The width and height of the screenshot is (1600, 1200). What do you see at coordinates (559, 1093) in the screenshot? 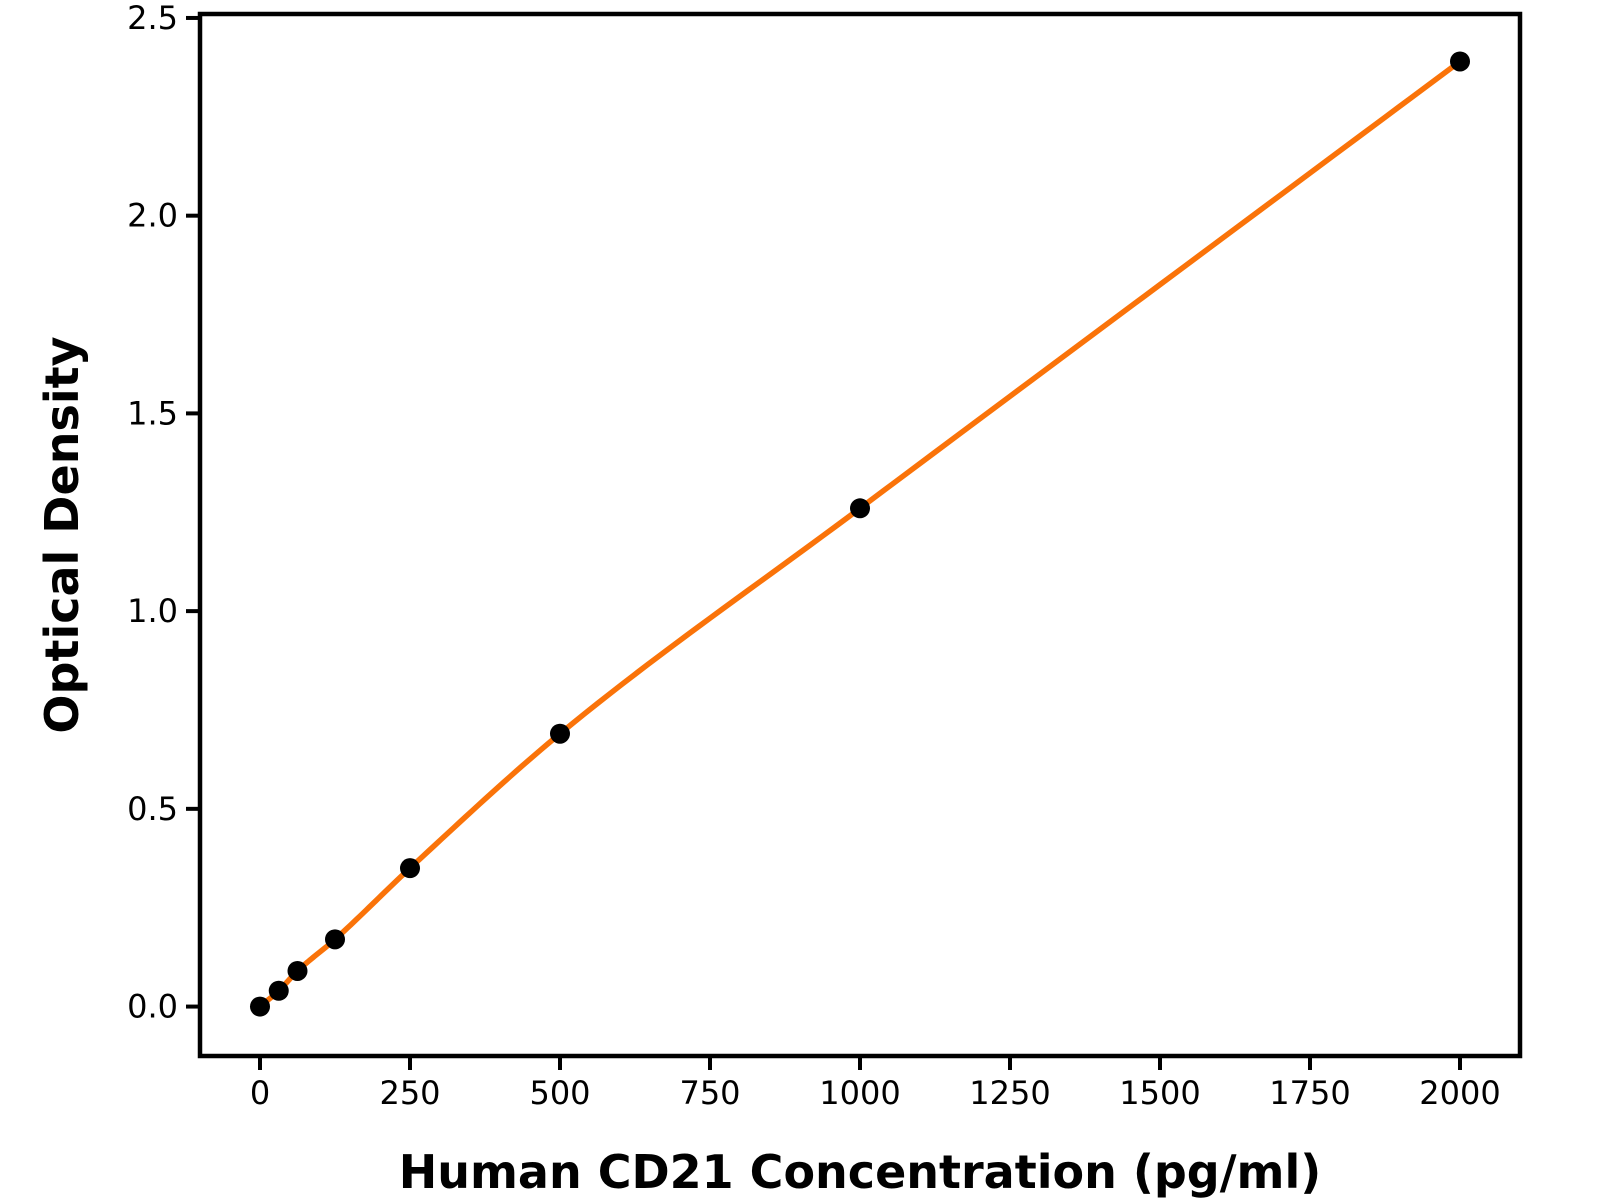
I see `x-tick-label: 500` at bounding box center [559, 1093].